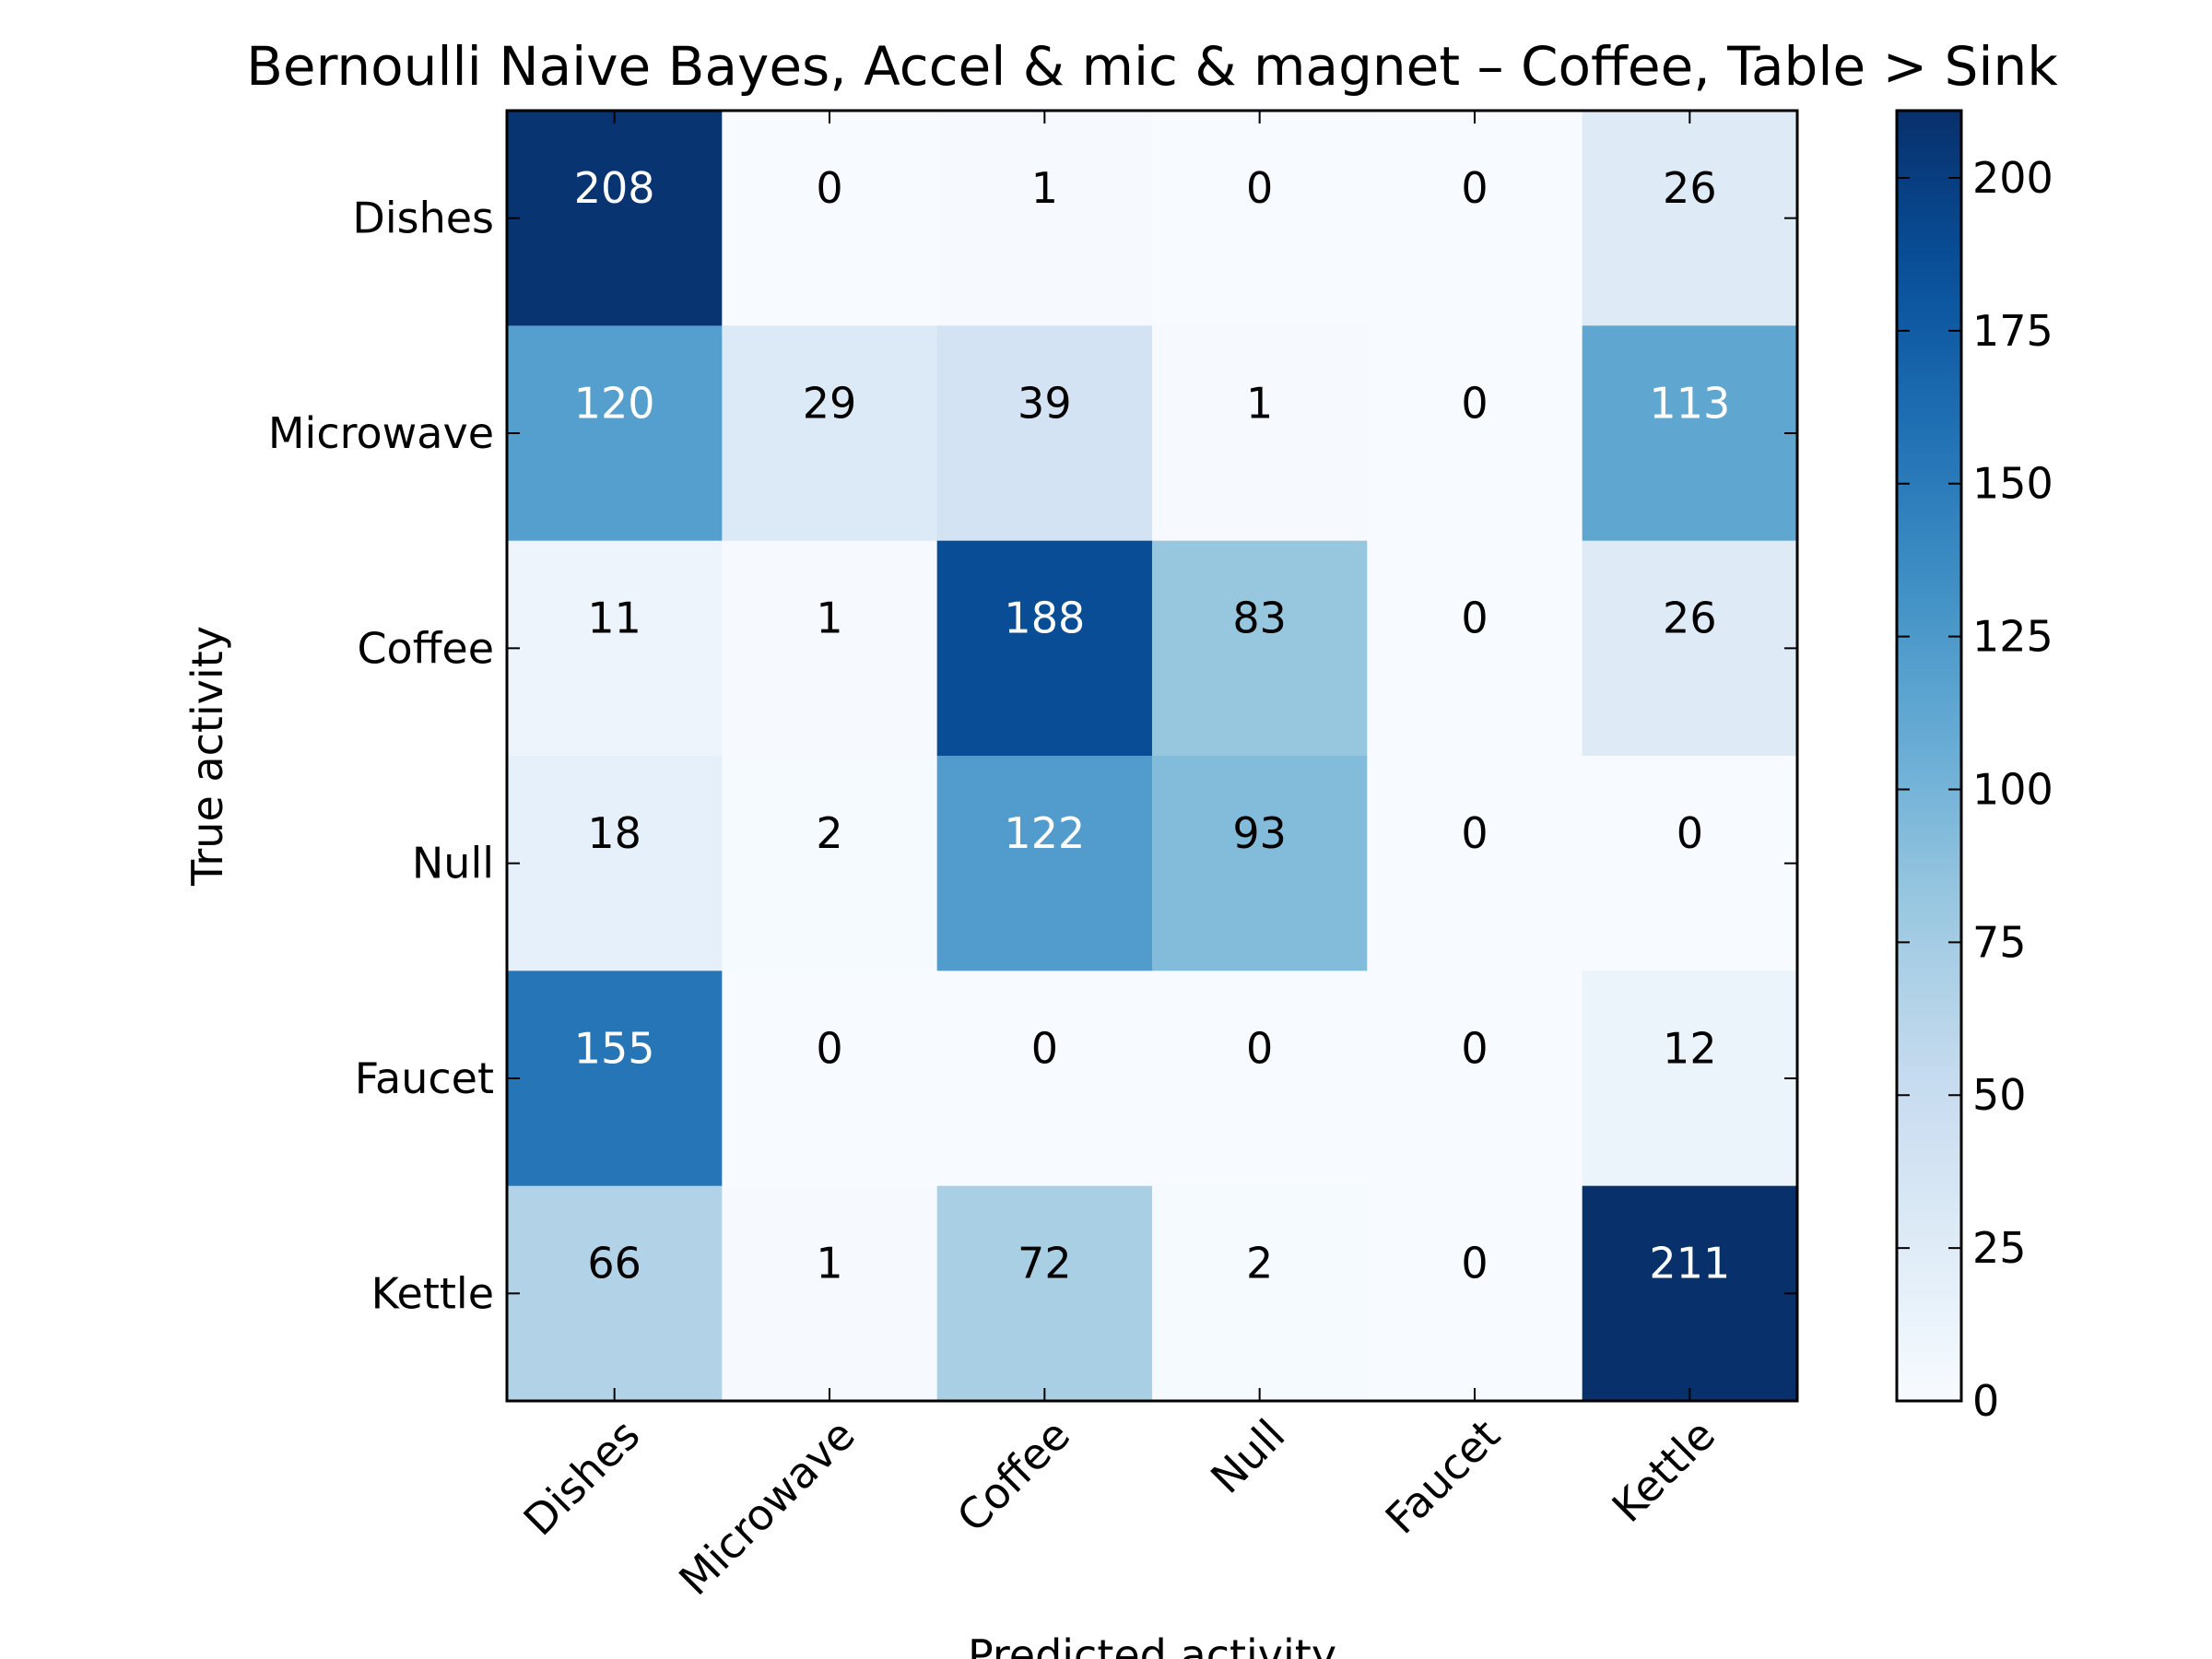  I want to click on x-tick-label: Kettle, so click(1663, 1471).